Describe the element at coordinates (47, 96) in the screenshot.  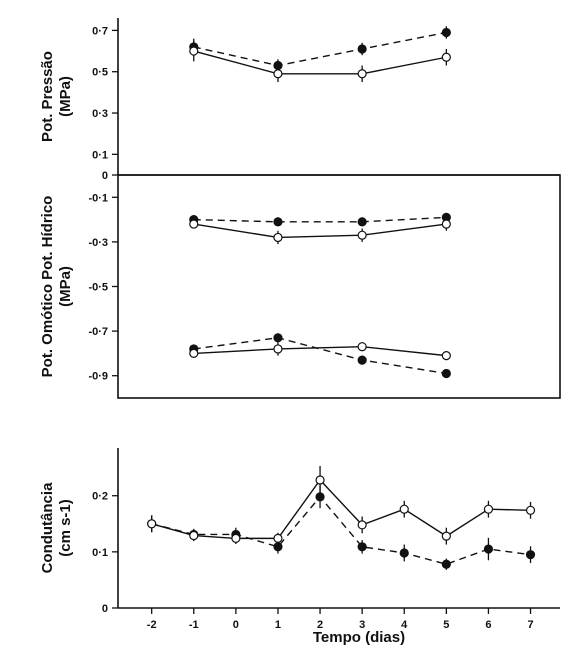
I see `y-axis-label: Pot. Pressão` at that location.